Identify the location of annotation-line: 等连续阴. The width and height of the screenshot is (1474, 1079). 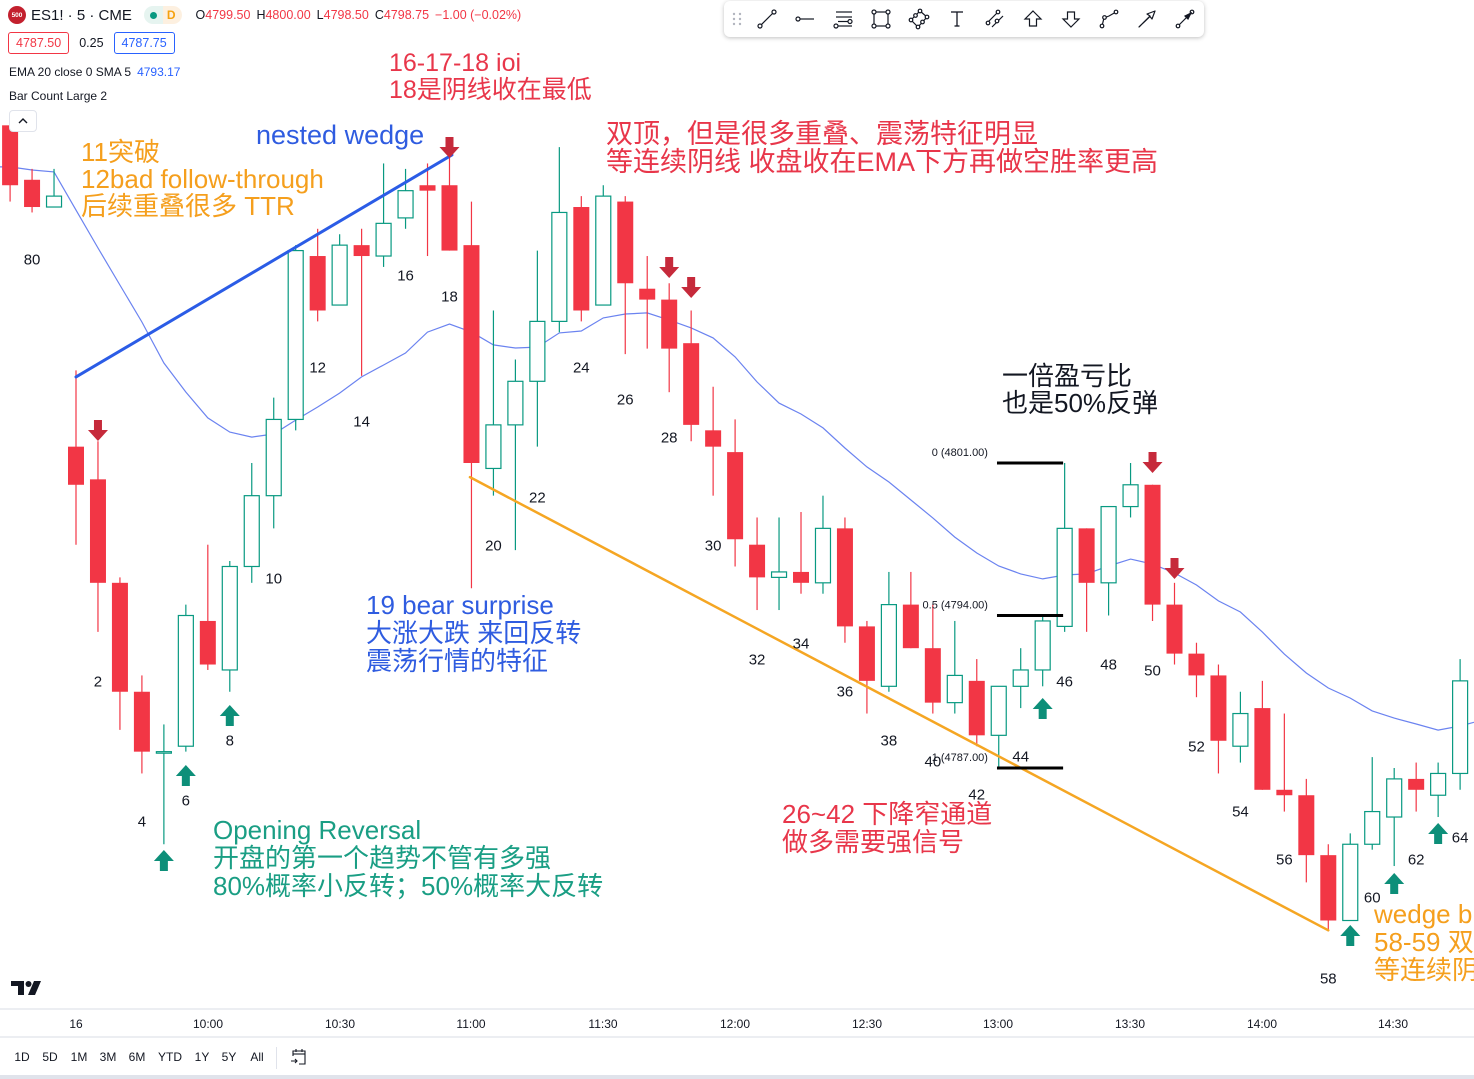
(1424, 969).